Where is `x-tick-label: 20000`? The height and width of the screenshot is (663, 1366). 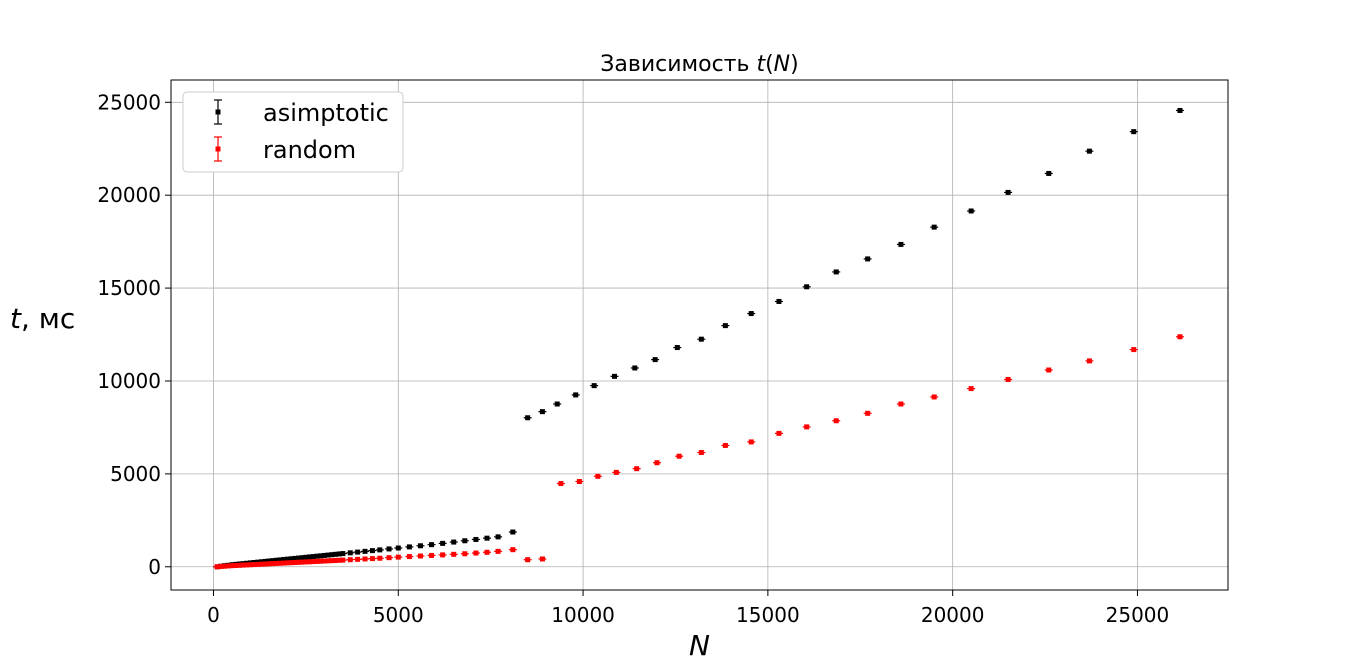
x-tick-label: 20000 is located at coordinates (953, 615).